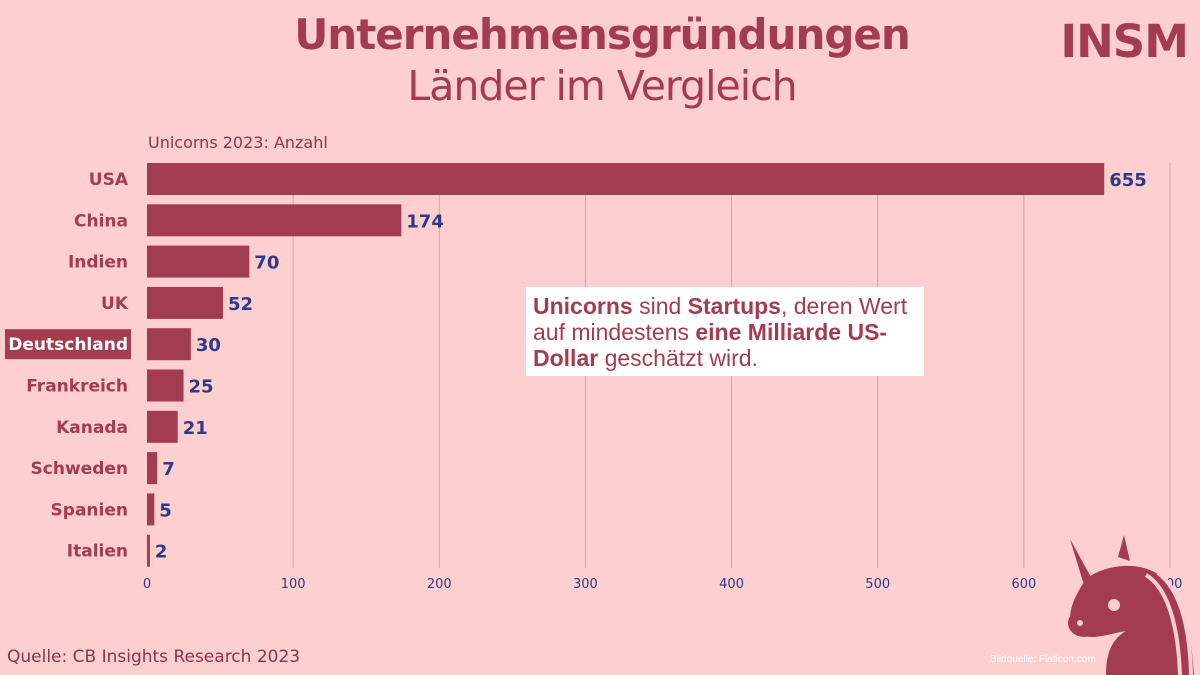 Image resolution: width=1200 pixels, height=675 pixels. I want to click on data-label: 25, so click(201, 387).